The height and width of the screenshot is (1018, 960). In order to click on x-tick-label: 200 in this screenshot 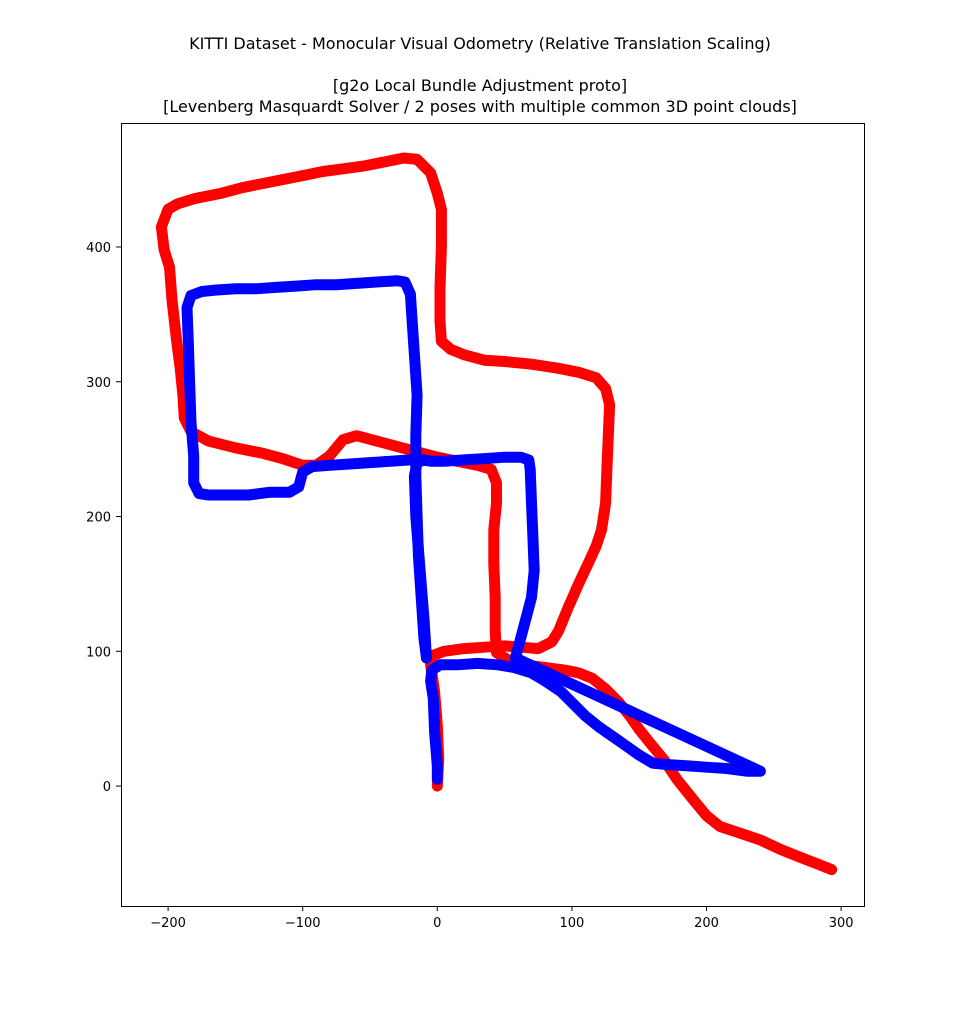, I will do `click(706, 923)`.